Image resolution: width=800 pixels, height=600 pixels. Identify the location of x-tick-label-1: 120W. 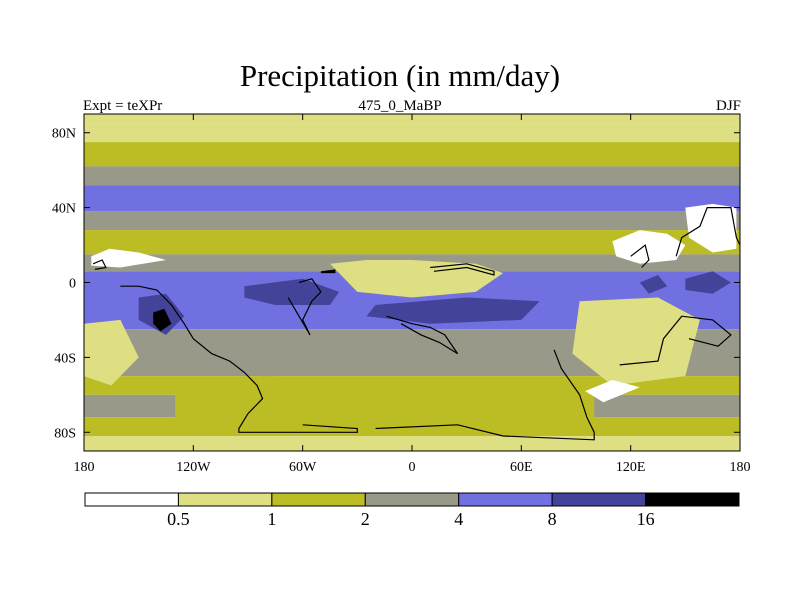
(193, 467).